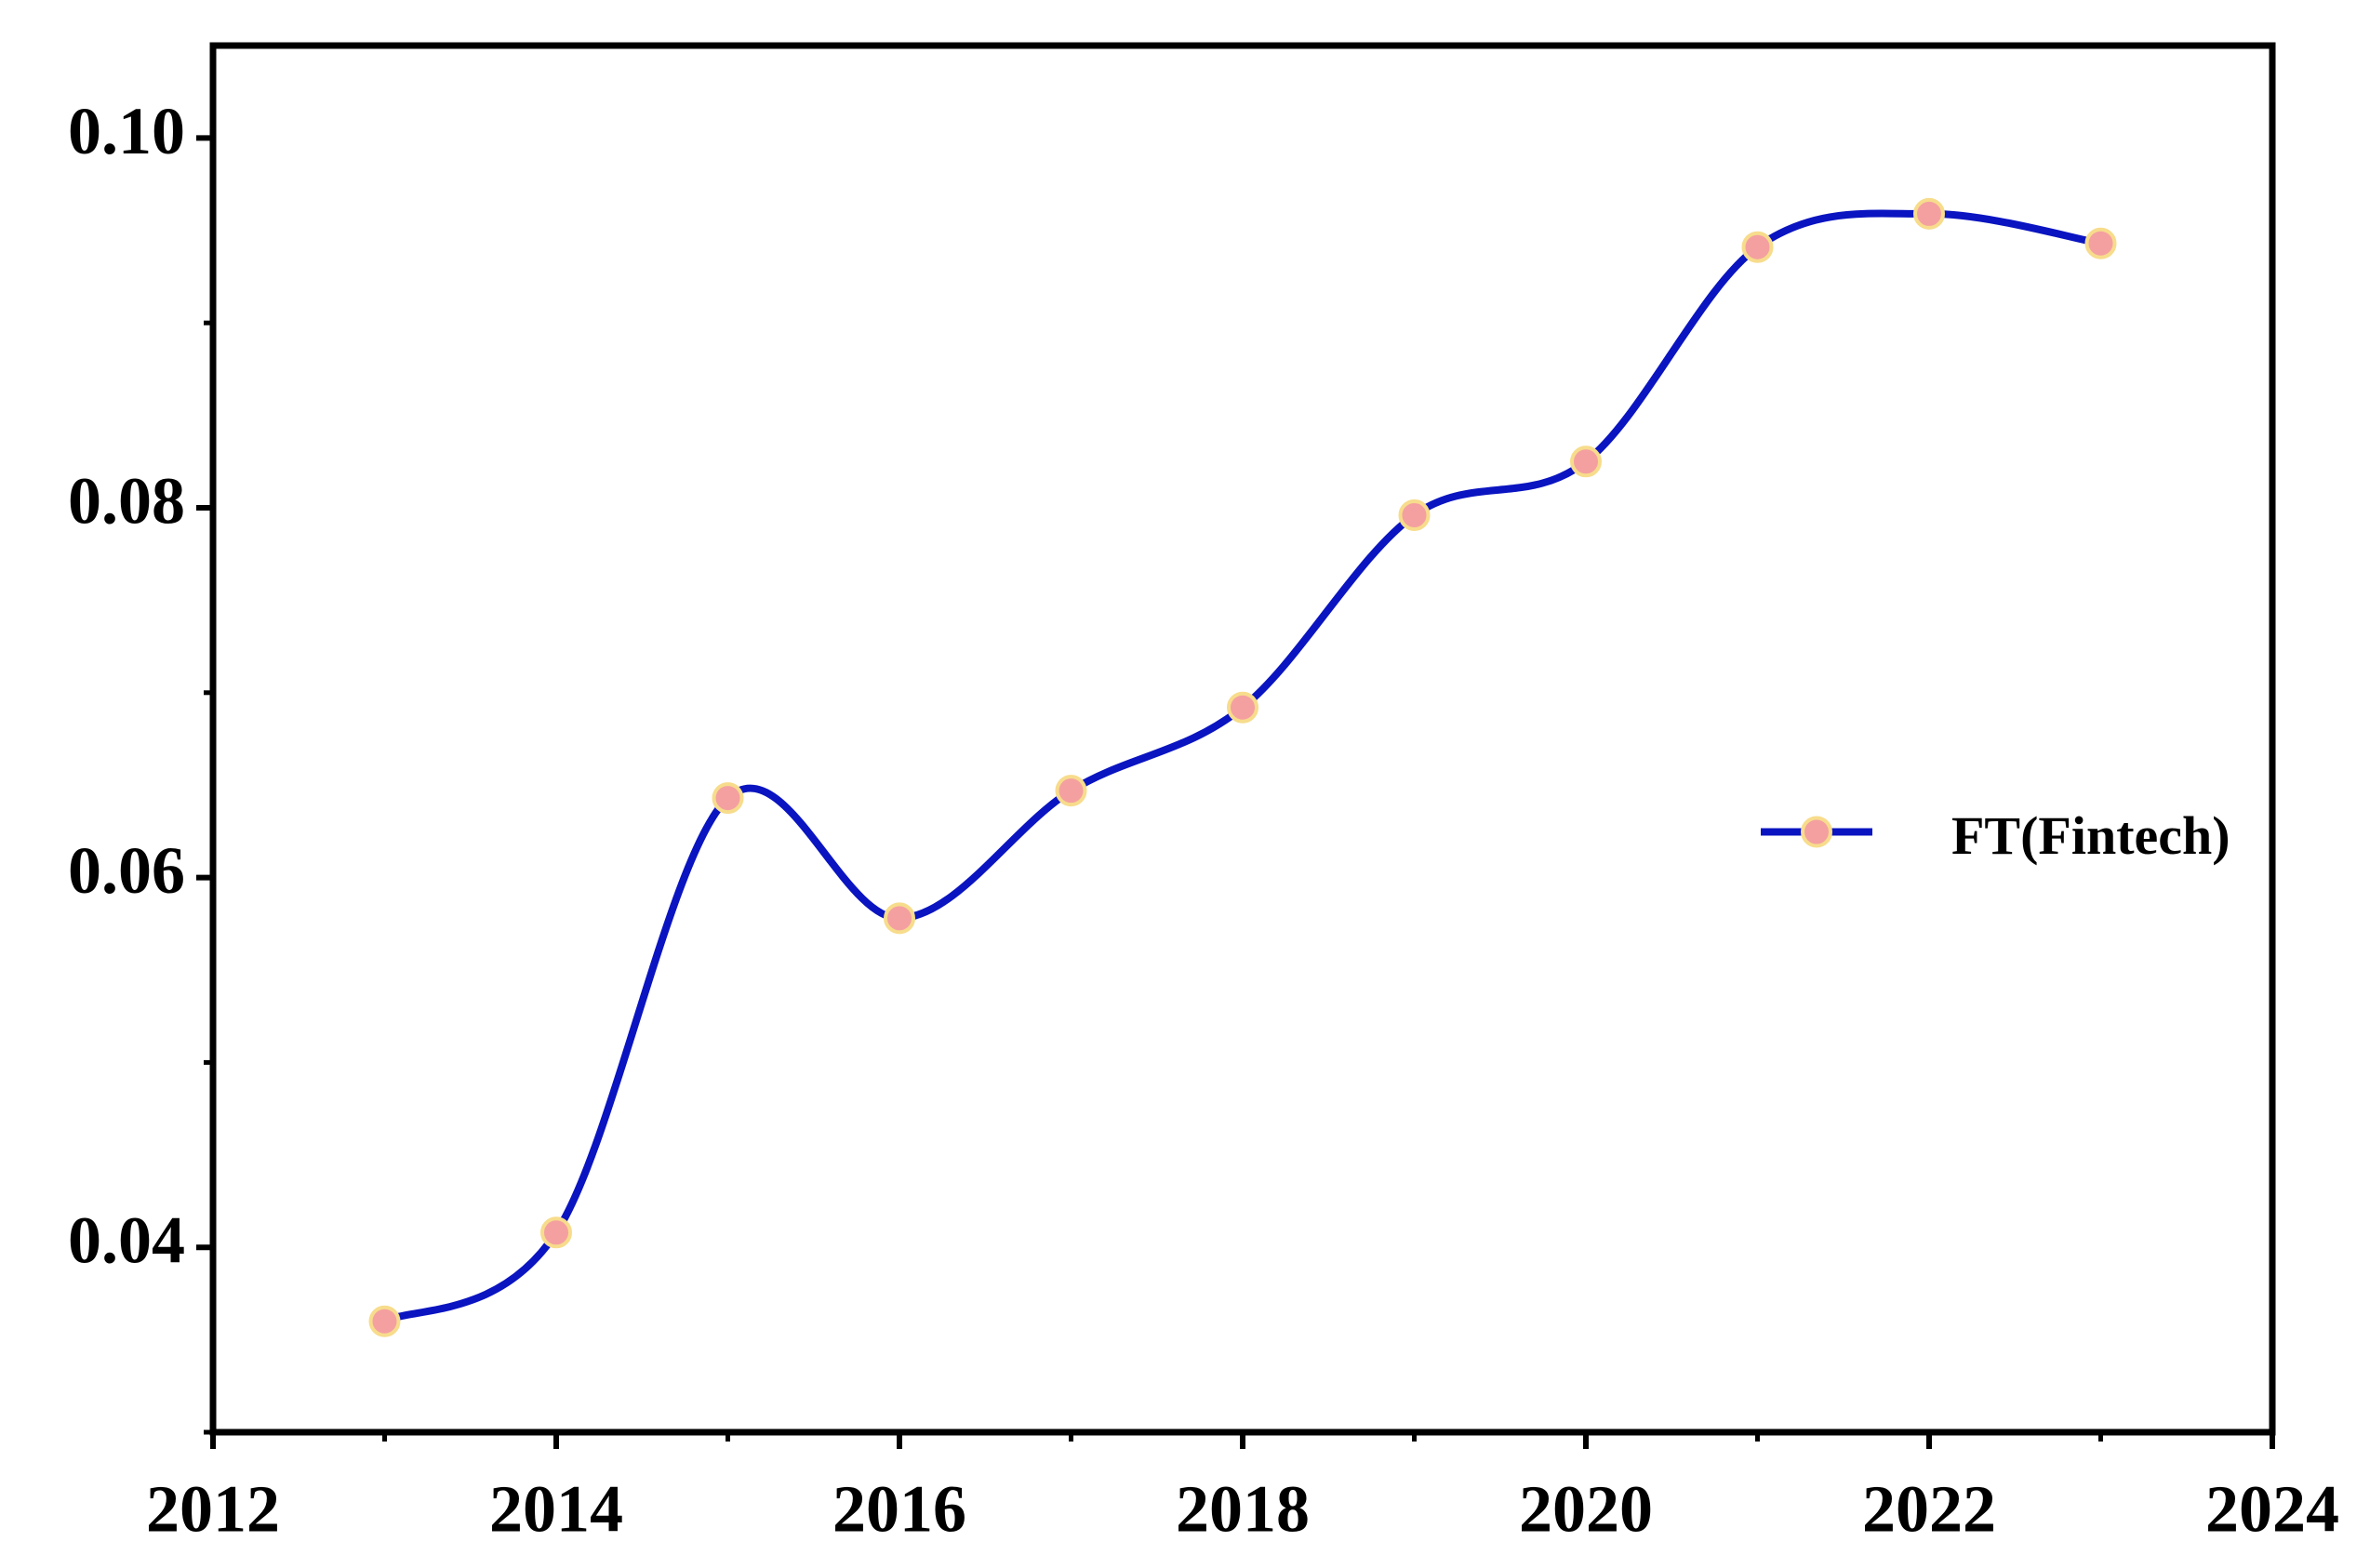  I want to click on y-tick-label: 0.04, so click(127, 1240).